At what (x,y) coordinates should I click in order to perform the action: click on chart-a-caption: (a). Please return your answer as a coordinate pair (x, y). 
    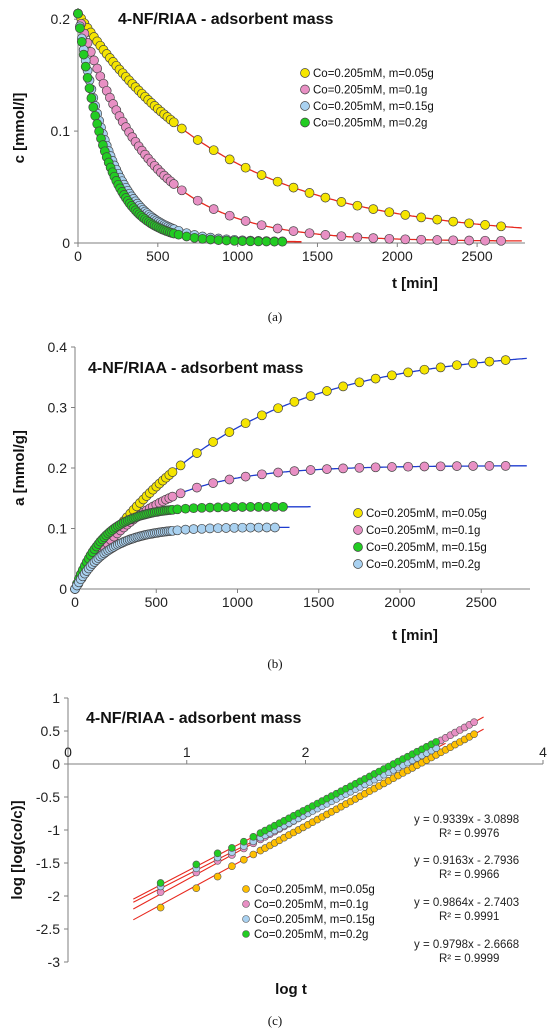
    Looking at the image, I should click on (275, 316).